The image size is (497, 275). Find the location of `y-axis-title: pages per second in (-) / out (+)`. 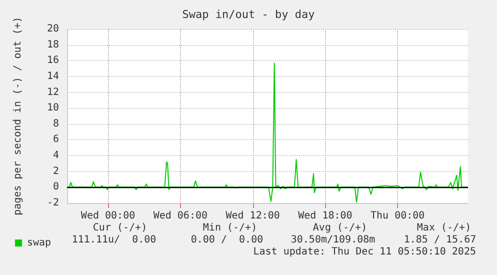

y-axis-title: pages per second in (-) / out (+) is located at coordinates (18, 116).